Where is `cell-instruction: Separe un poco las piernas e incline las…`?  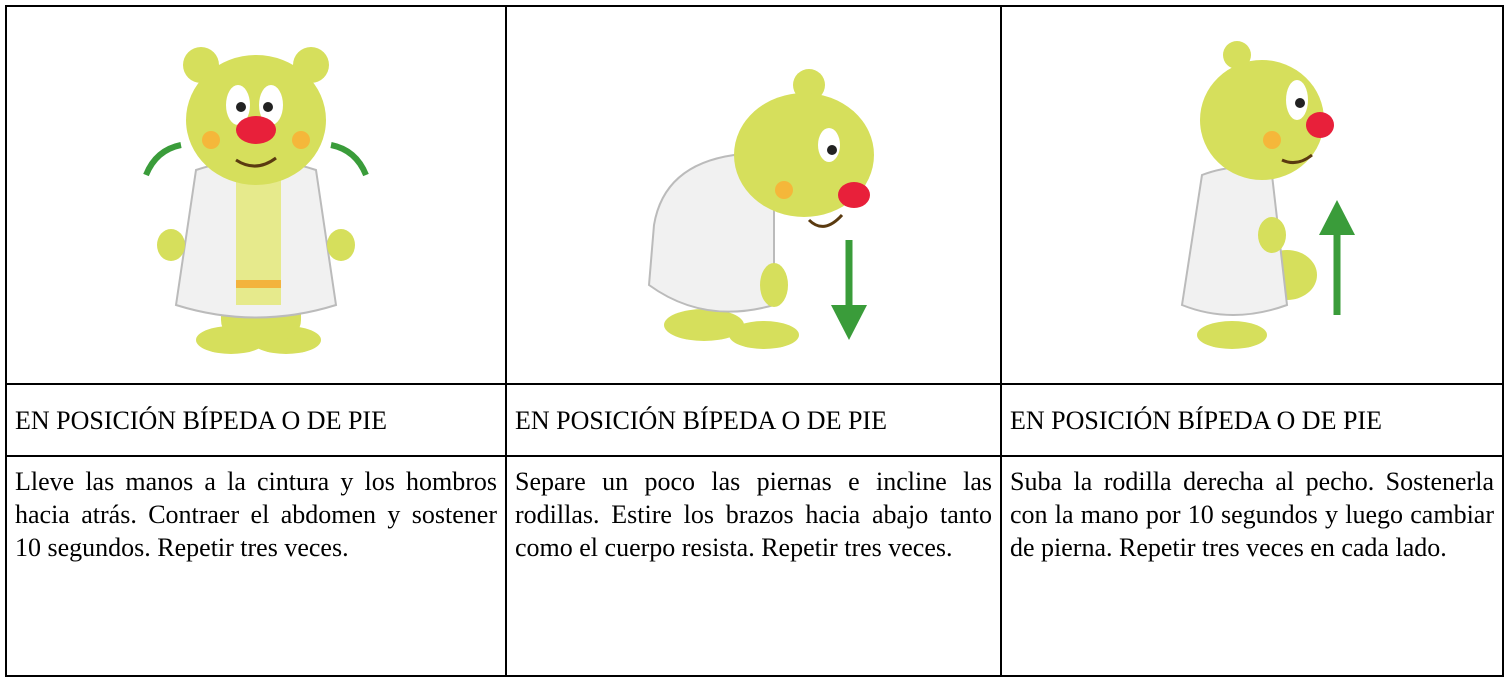 cell-instruction: Separe un poco las piernas e incline las… is located at coordinates (753, 566).